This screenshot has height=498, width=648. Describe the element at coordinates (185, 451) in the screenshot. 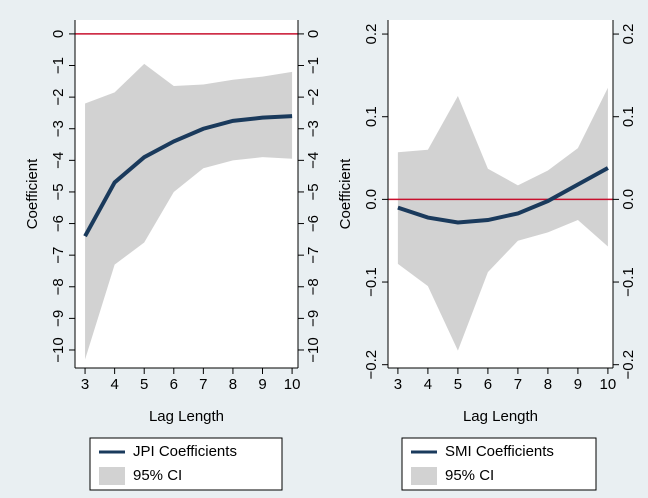

I see `legend-label: JPI Coefficients` at that location.